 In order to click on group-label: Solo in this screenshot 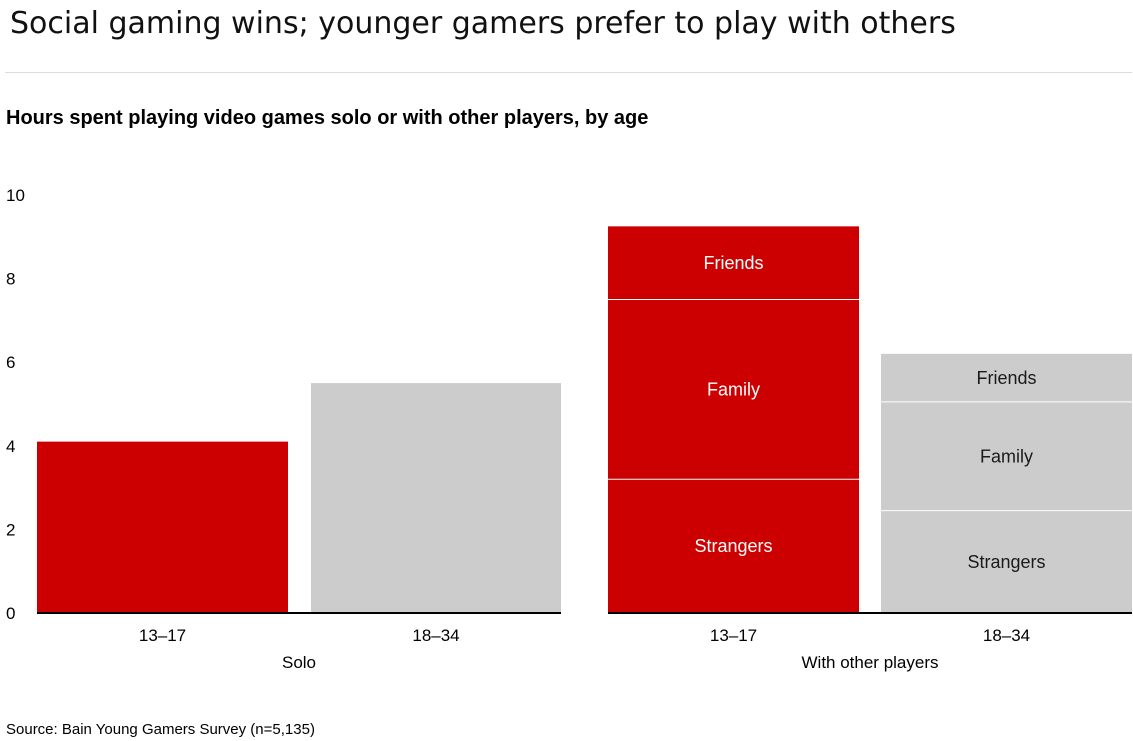, I will do `click(299, 662)`.